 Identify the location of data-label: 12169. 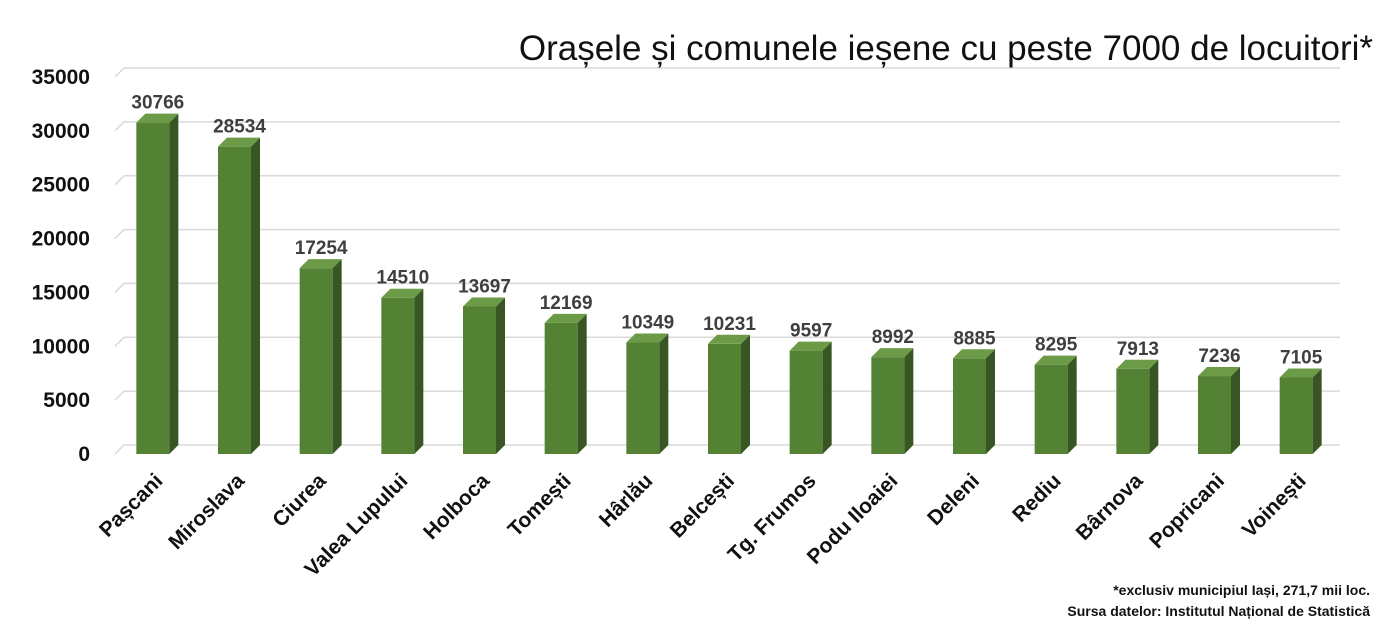
(566, 303).